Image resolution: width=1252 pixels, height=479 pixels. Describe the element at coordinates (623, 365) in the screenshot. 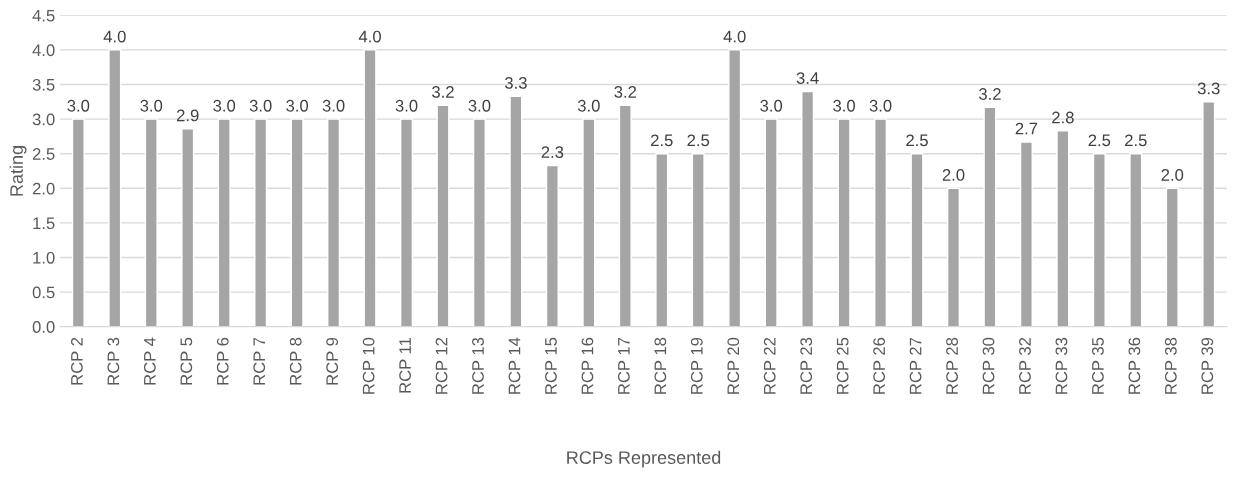

I see `x-tick-label: RCP 17` at that location.